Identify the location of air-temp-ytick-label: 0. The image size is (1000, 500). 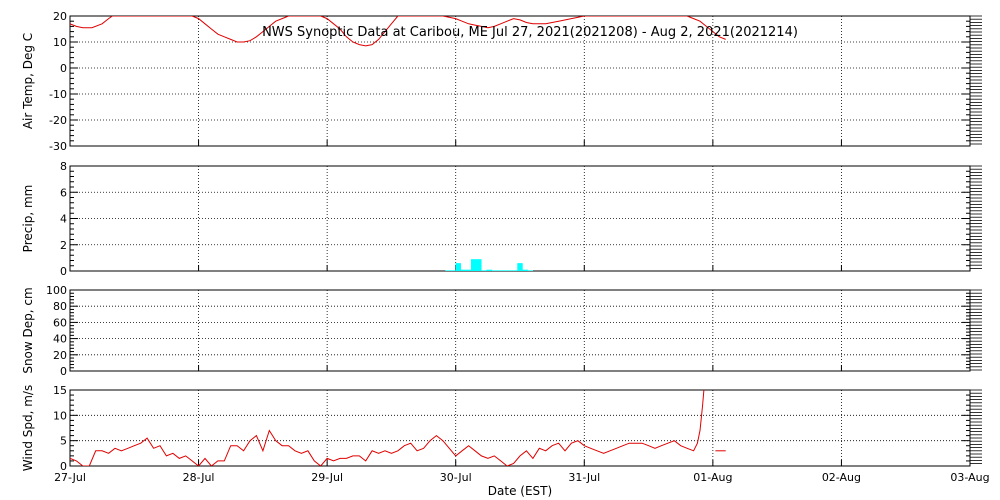
(63, 68).